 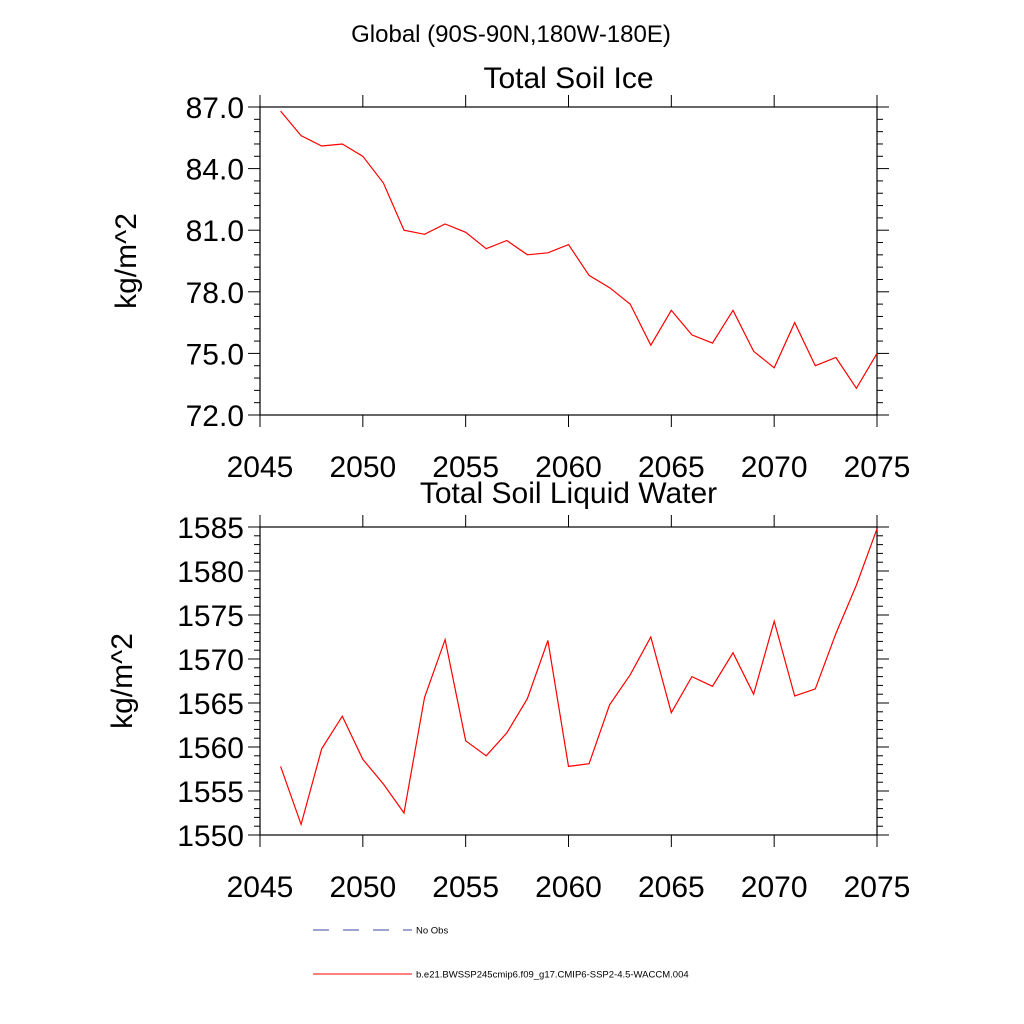 What do you see at coordinates (210, 704) in the screenshot?
I see `y-tick-label: 1565` at bounding box center [210, 704].